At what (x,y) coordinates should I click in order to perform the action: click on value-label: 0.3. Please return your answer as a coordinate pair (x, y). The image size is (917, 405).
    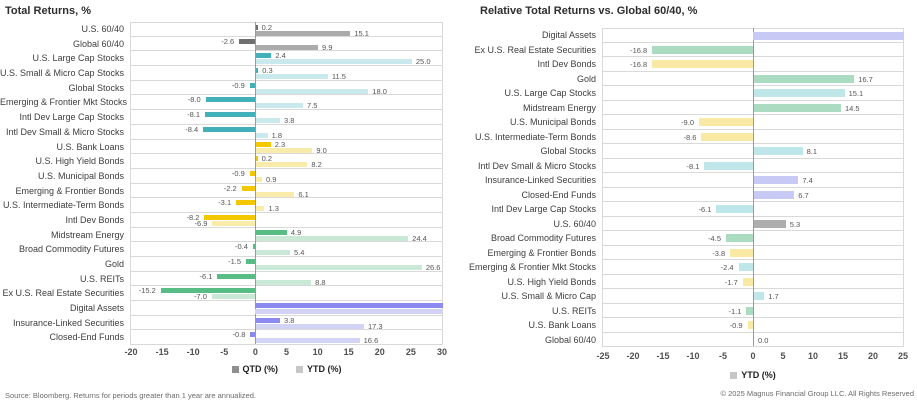
    Looking at the image, I should click on (267, 71).